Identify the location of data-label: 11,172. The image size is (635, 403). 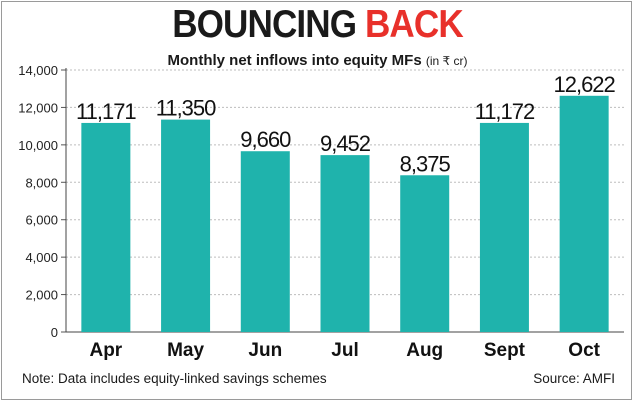
(505, 111).